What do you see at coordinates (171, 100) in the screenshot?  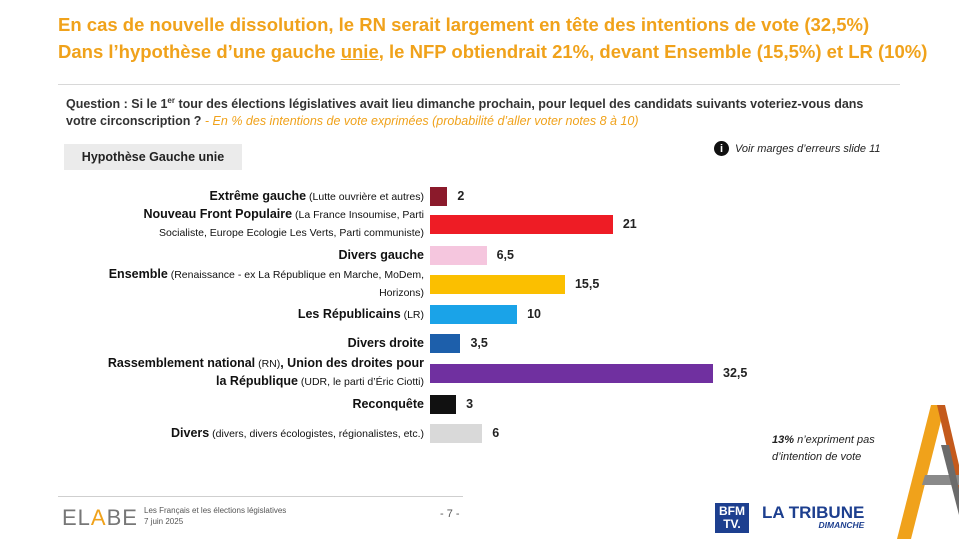 I see `question-sup: er` at bounding box center [171, 100].